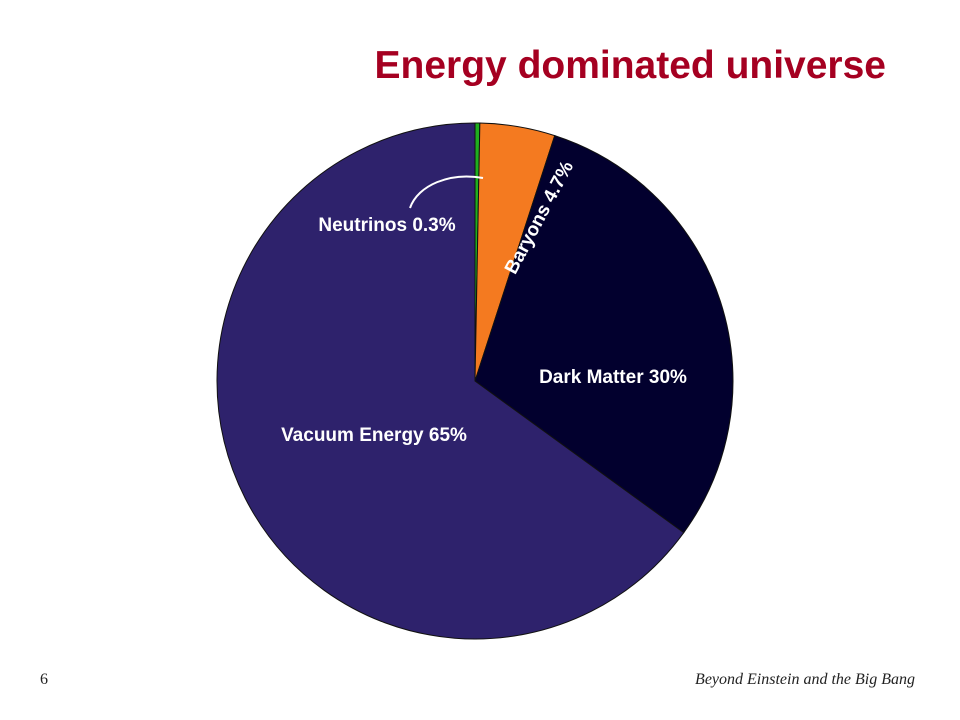 Image resolution: width=960 pixels, height=720 pixels. I want to click on category-label: Vacuum Energy, so click(352, 435).